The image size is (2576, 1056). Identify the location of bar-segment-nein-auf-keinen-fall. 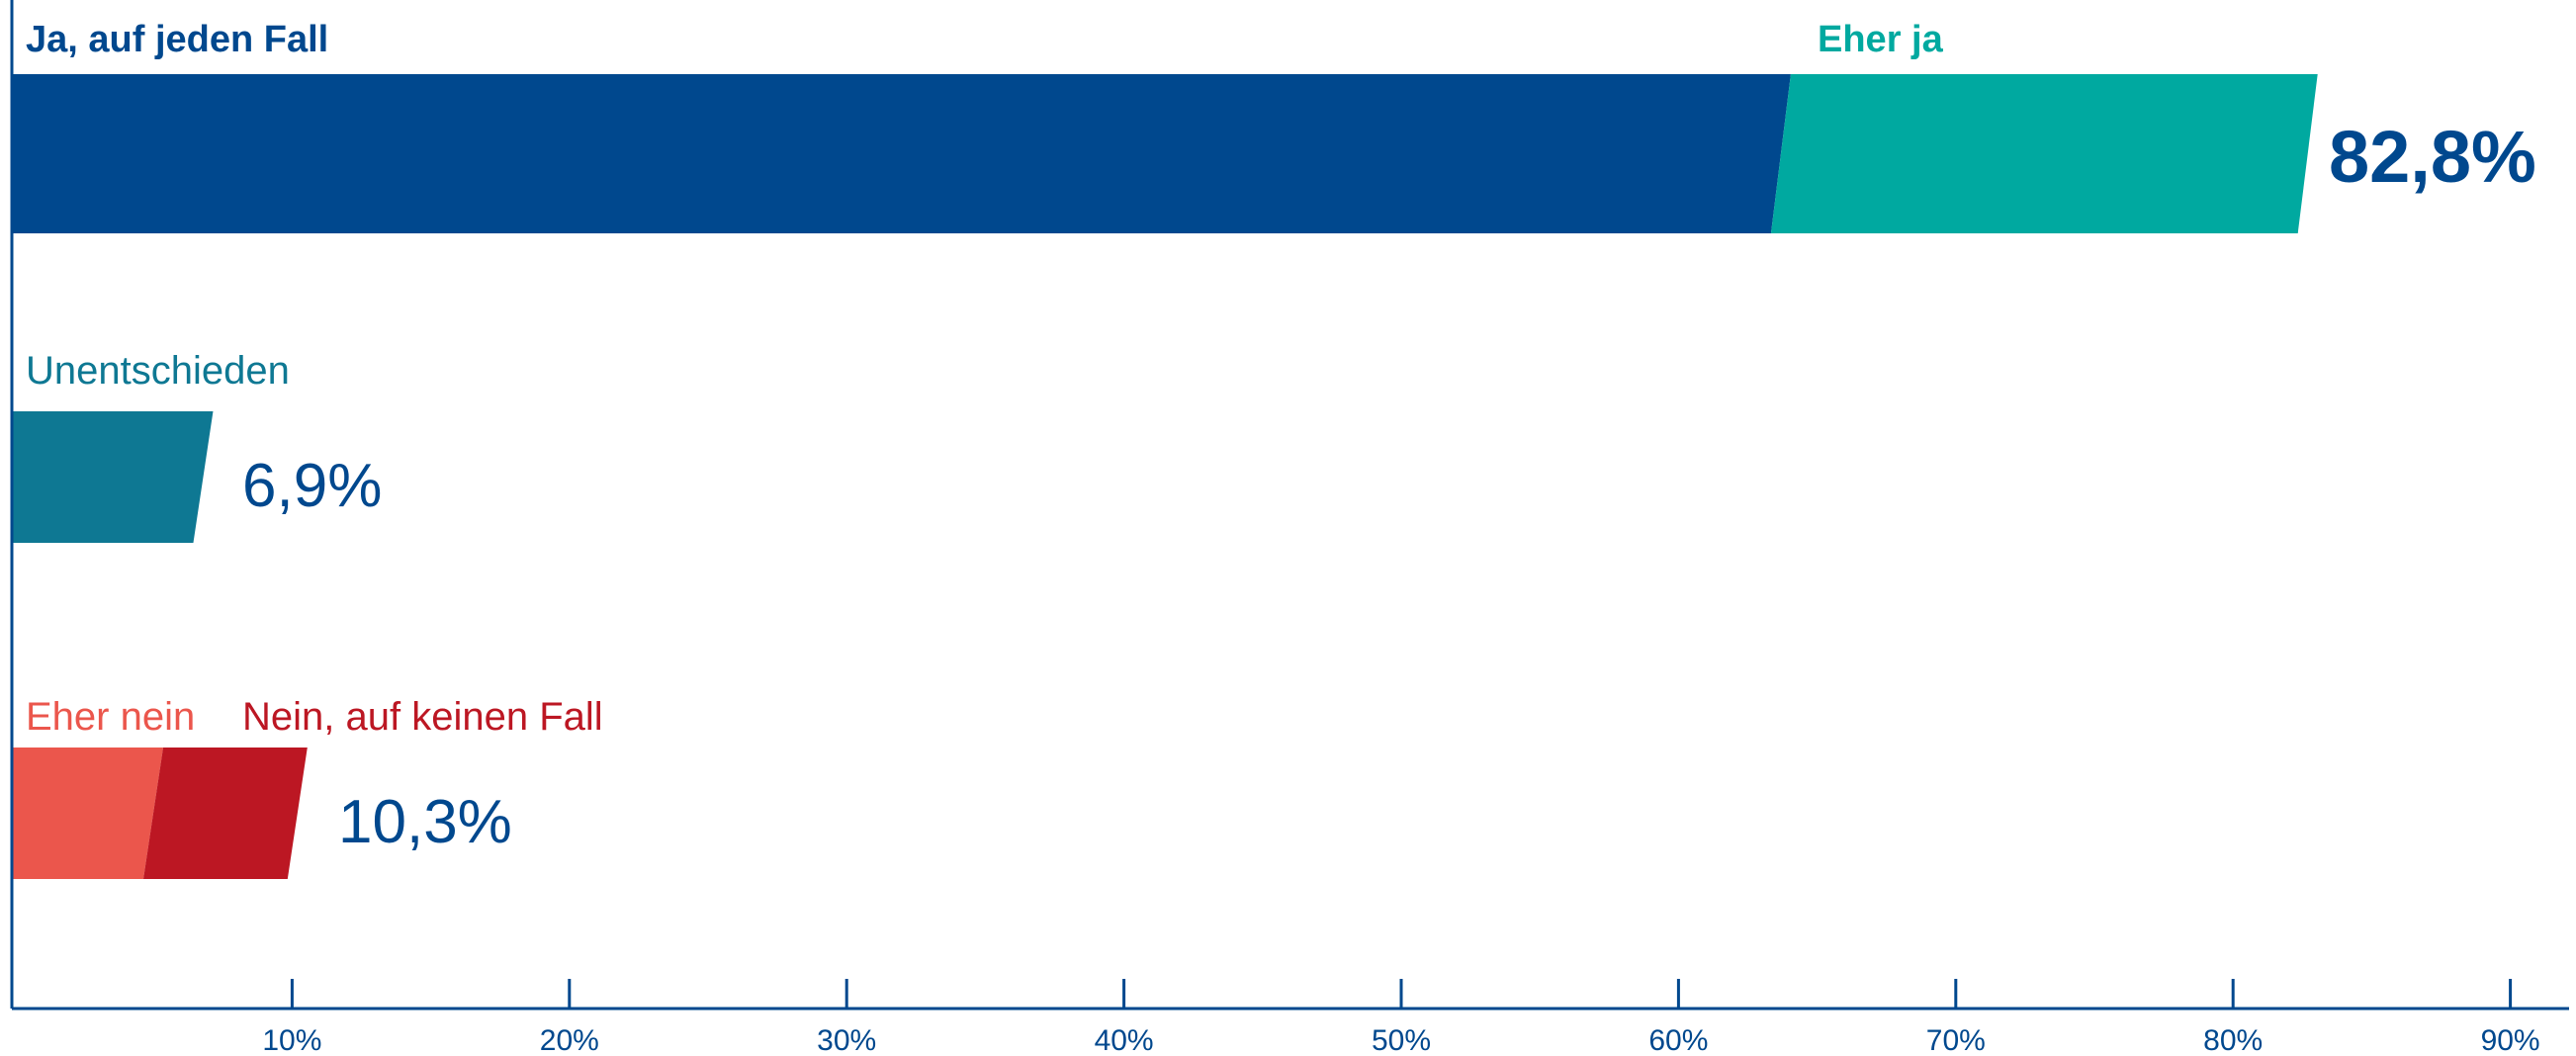
(225, 813).